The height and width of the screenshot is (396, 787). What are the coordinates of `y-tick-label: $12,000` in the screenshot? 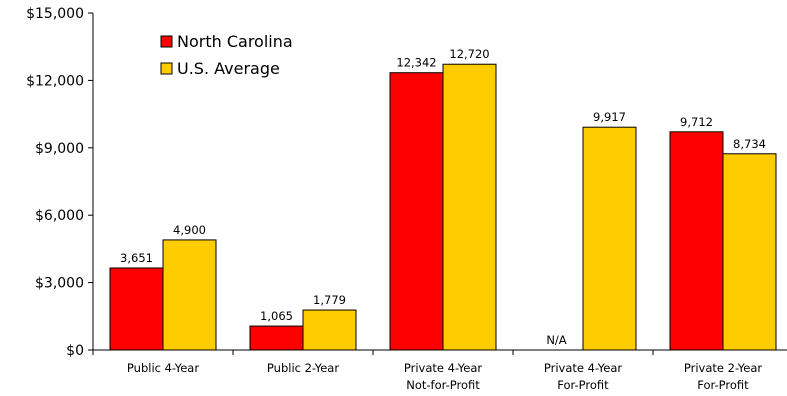 It's located at (55, 81).